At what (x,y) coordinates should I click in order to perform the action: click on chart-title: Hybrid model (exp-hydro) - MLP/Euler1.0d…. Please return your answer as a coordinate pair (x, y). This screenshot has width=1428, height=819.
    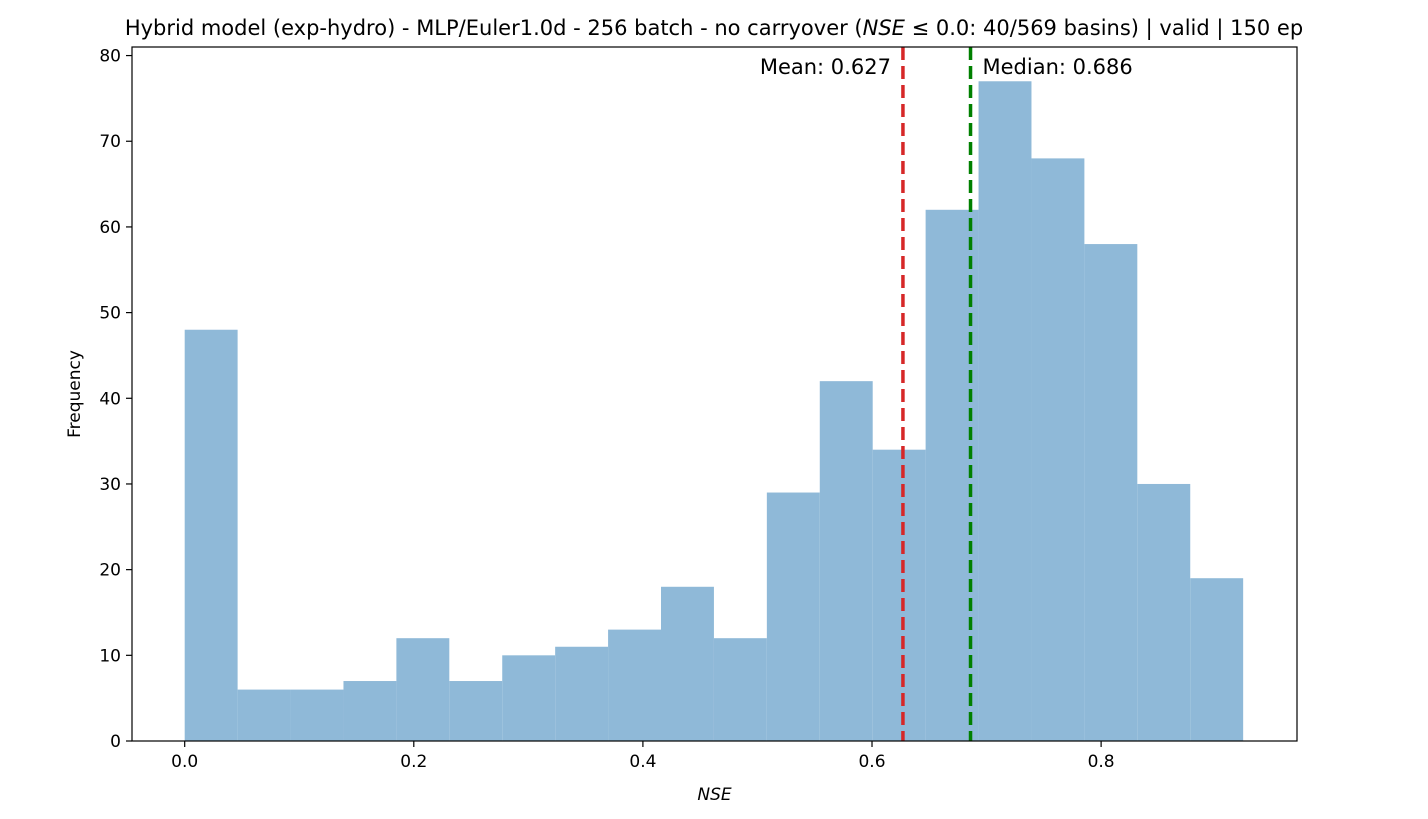
    Looking at the image, I should click on (714, 28).